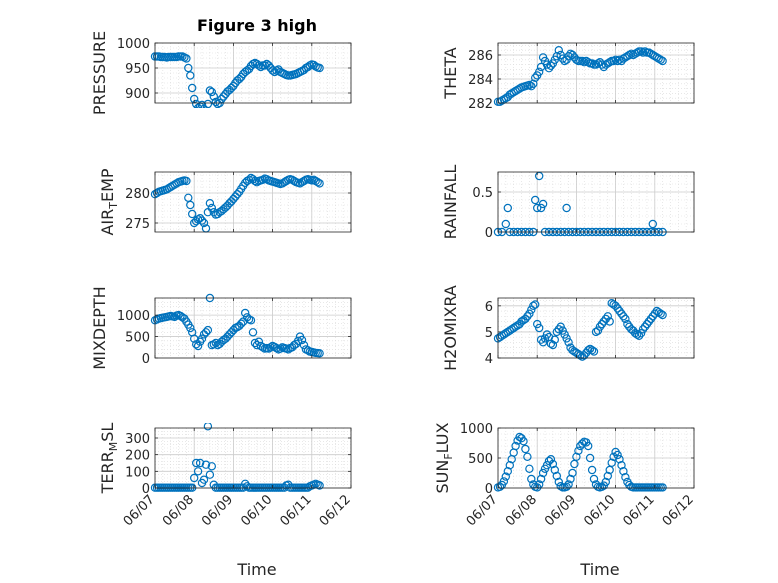 The width and height of the screenshot is (778, 583). Describe the element at coordinates (482, 193) in the screenshot. I see `y-tick-label: 0.5` at that location.